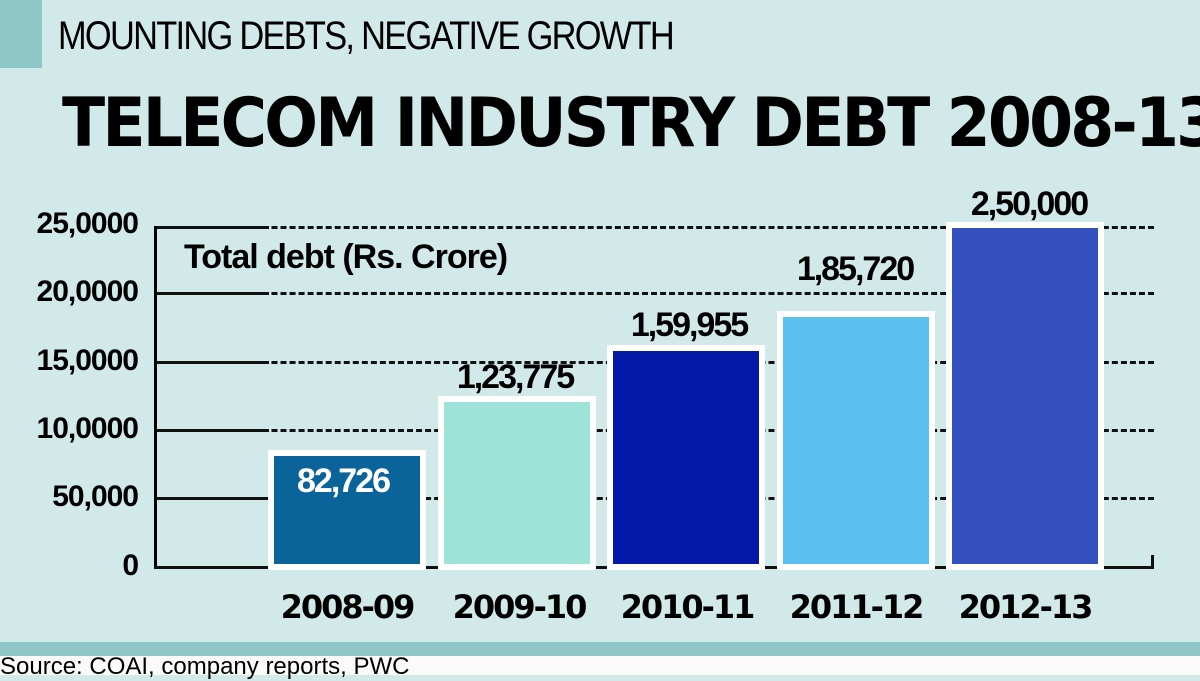 This screenshot has width=1200, height=681. Describe the element at coordinates (205, 666) in the screenshot. I see `source-note: Source: COAI, company reports, PWC` at that location.